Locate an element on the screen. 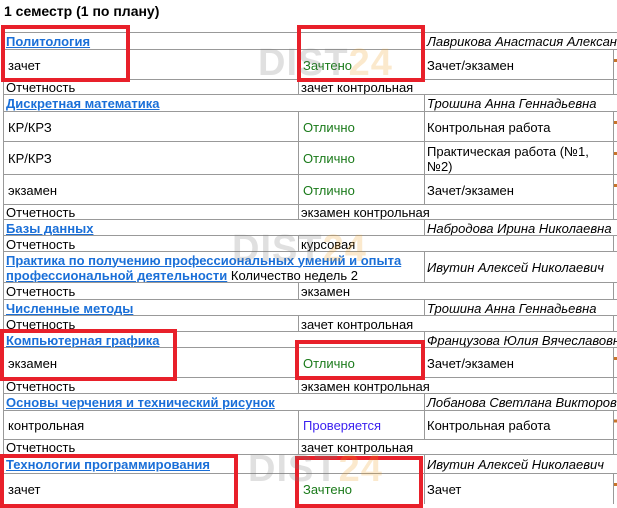 The height and width of the screenshot is (508, 617). grade-row: зачет Зачтено Зачет is located at coordinates (310, 488).